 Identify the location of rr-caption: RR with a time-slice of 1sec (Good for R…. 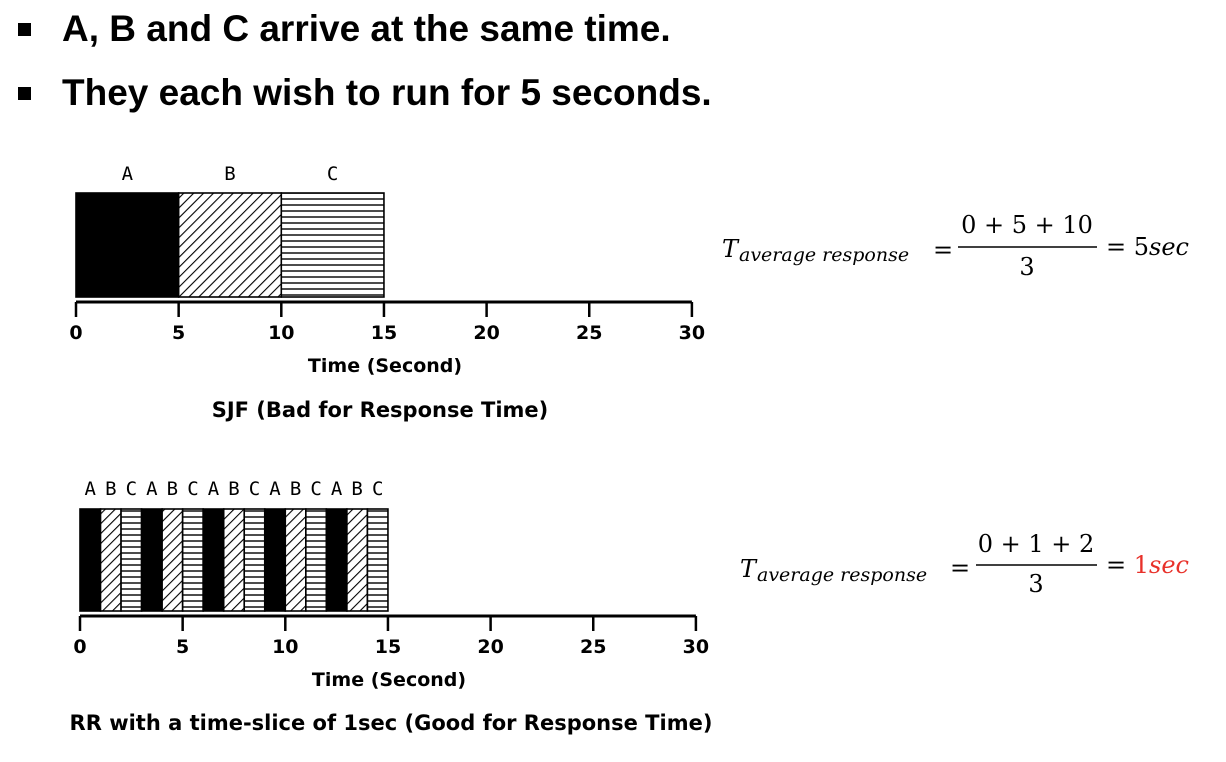
(391, 723).